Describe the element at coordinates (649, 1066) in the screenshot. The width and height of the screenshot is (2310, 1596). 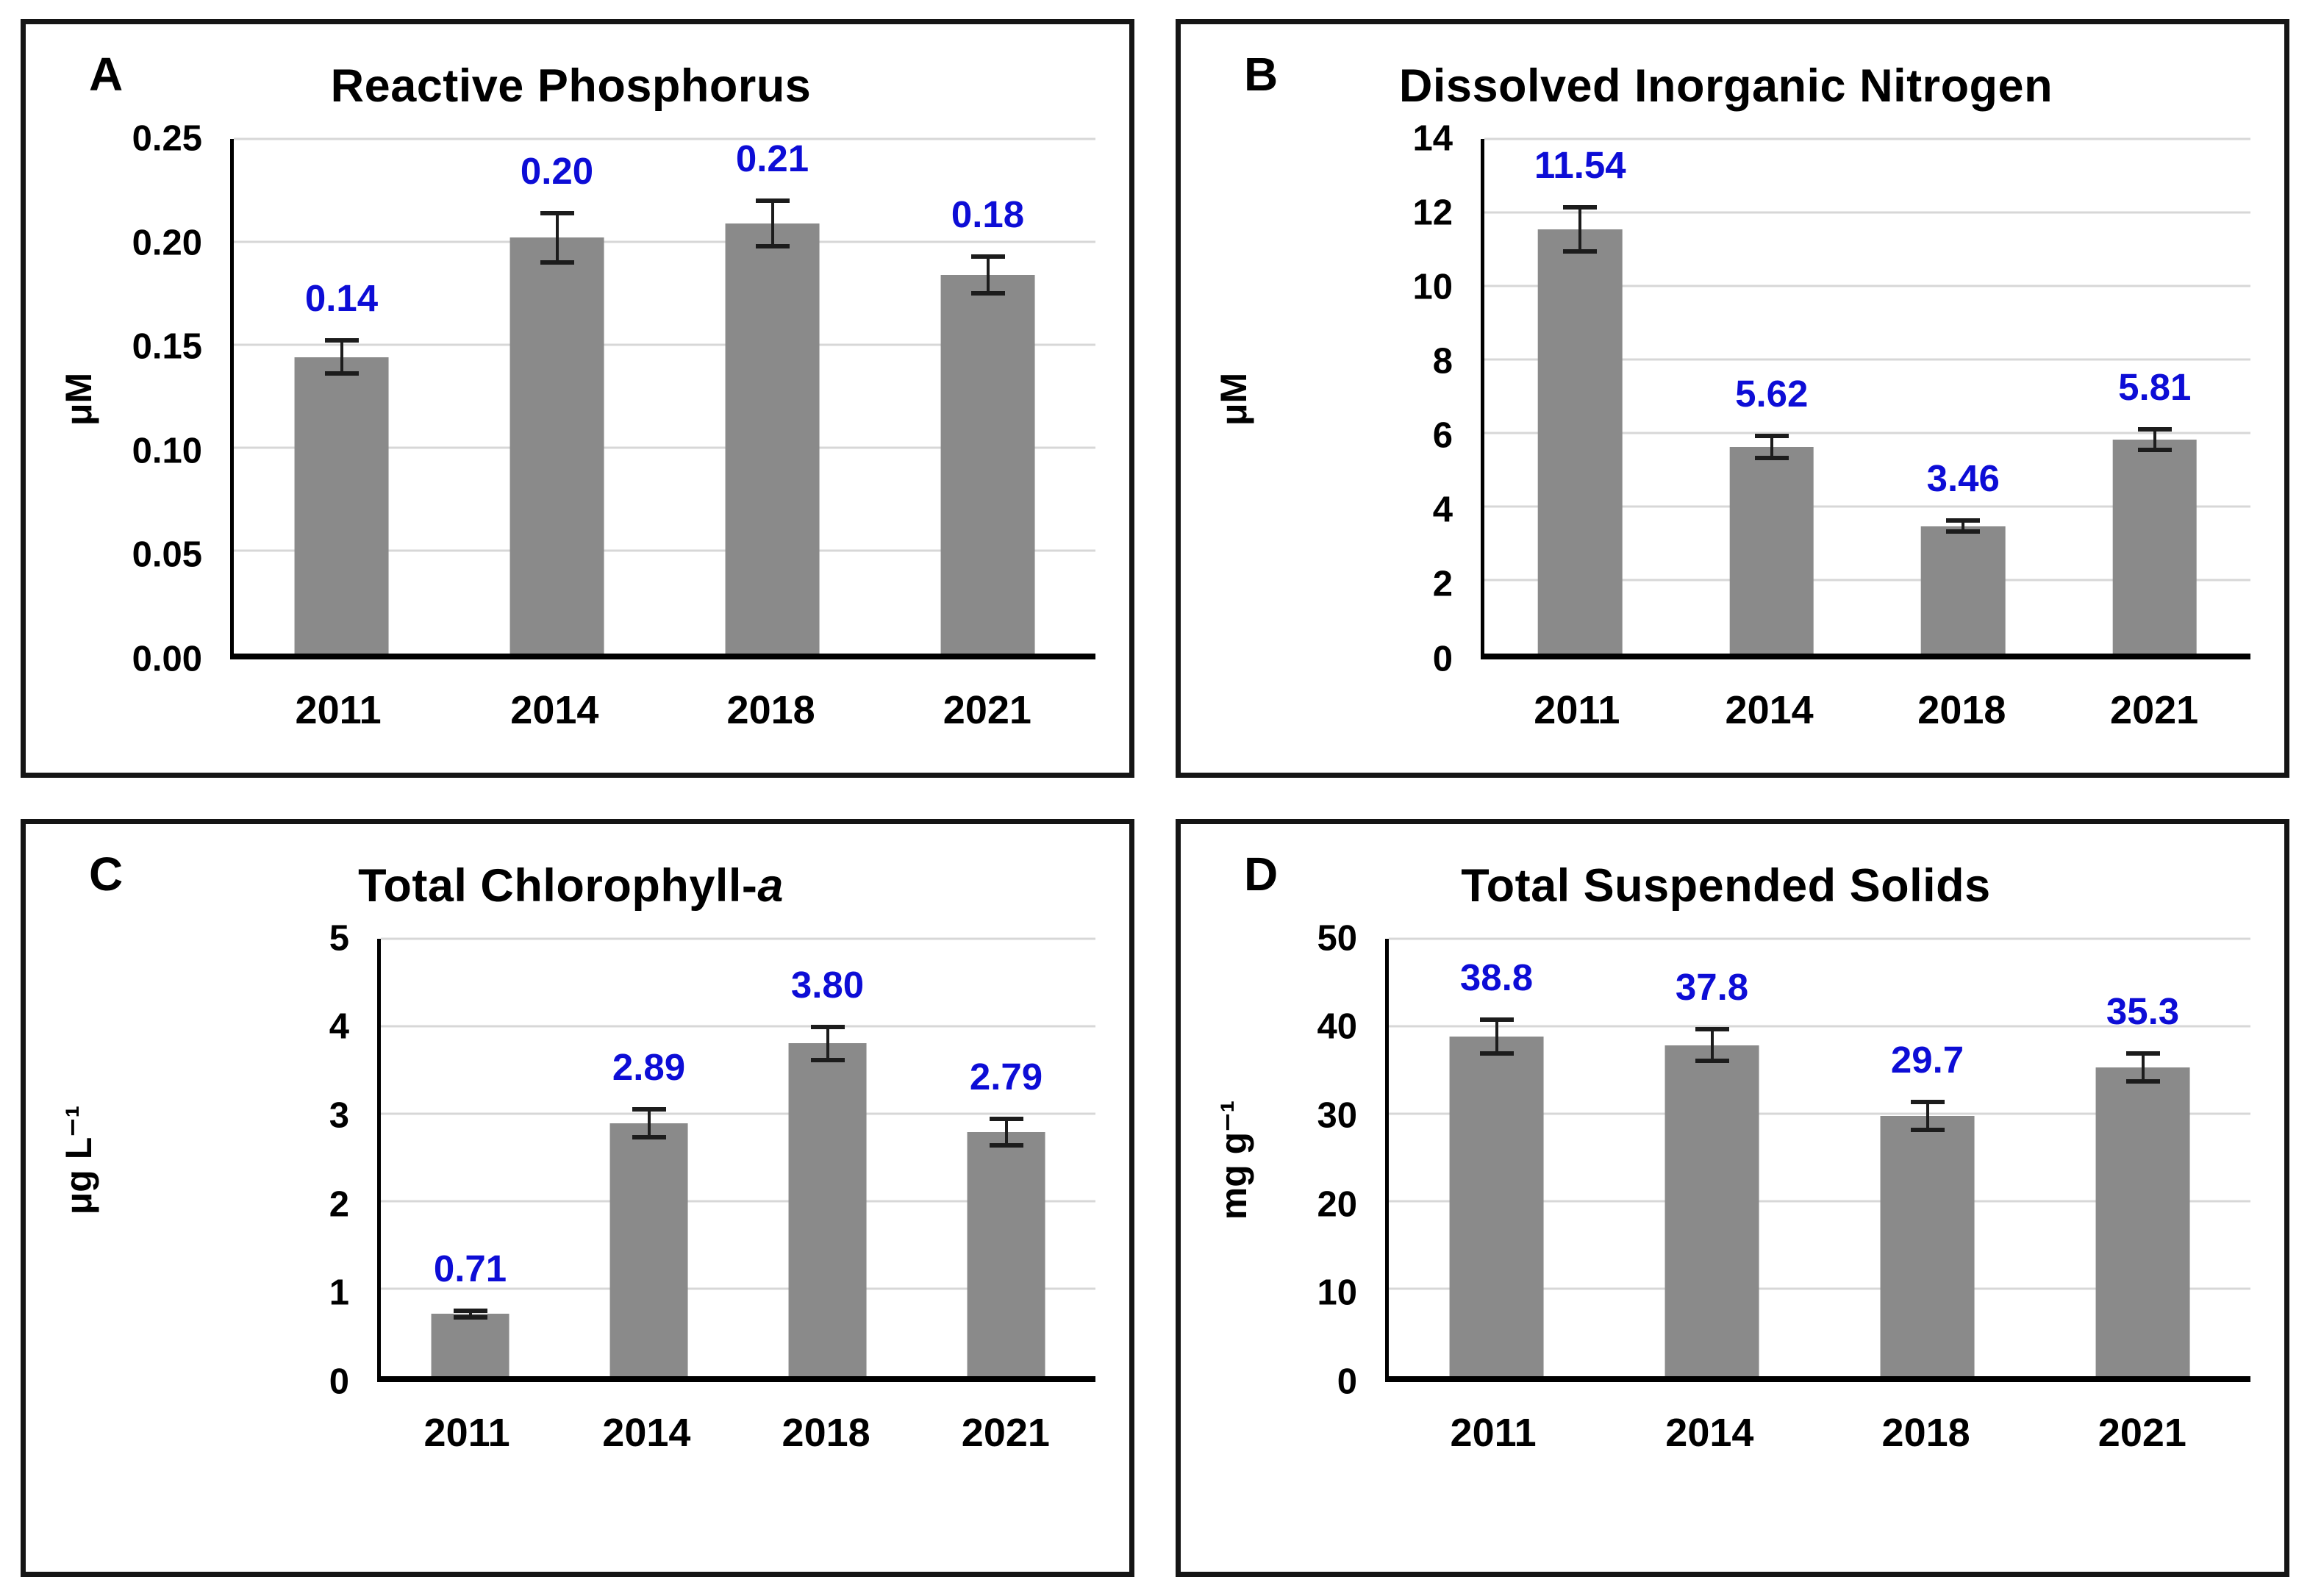
I see `data-label: 2.89` at that location.